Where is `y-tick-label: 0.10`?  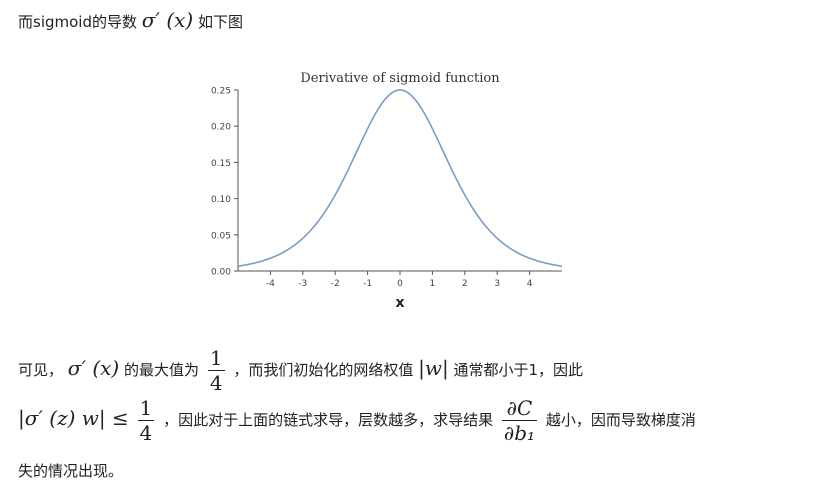 y-tick-label: 0.10 is located at coordinates (221, 200).